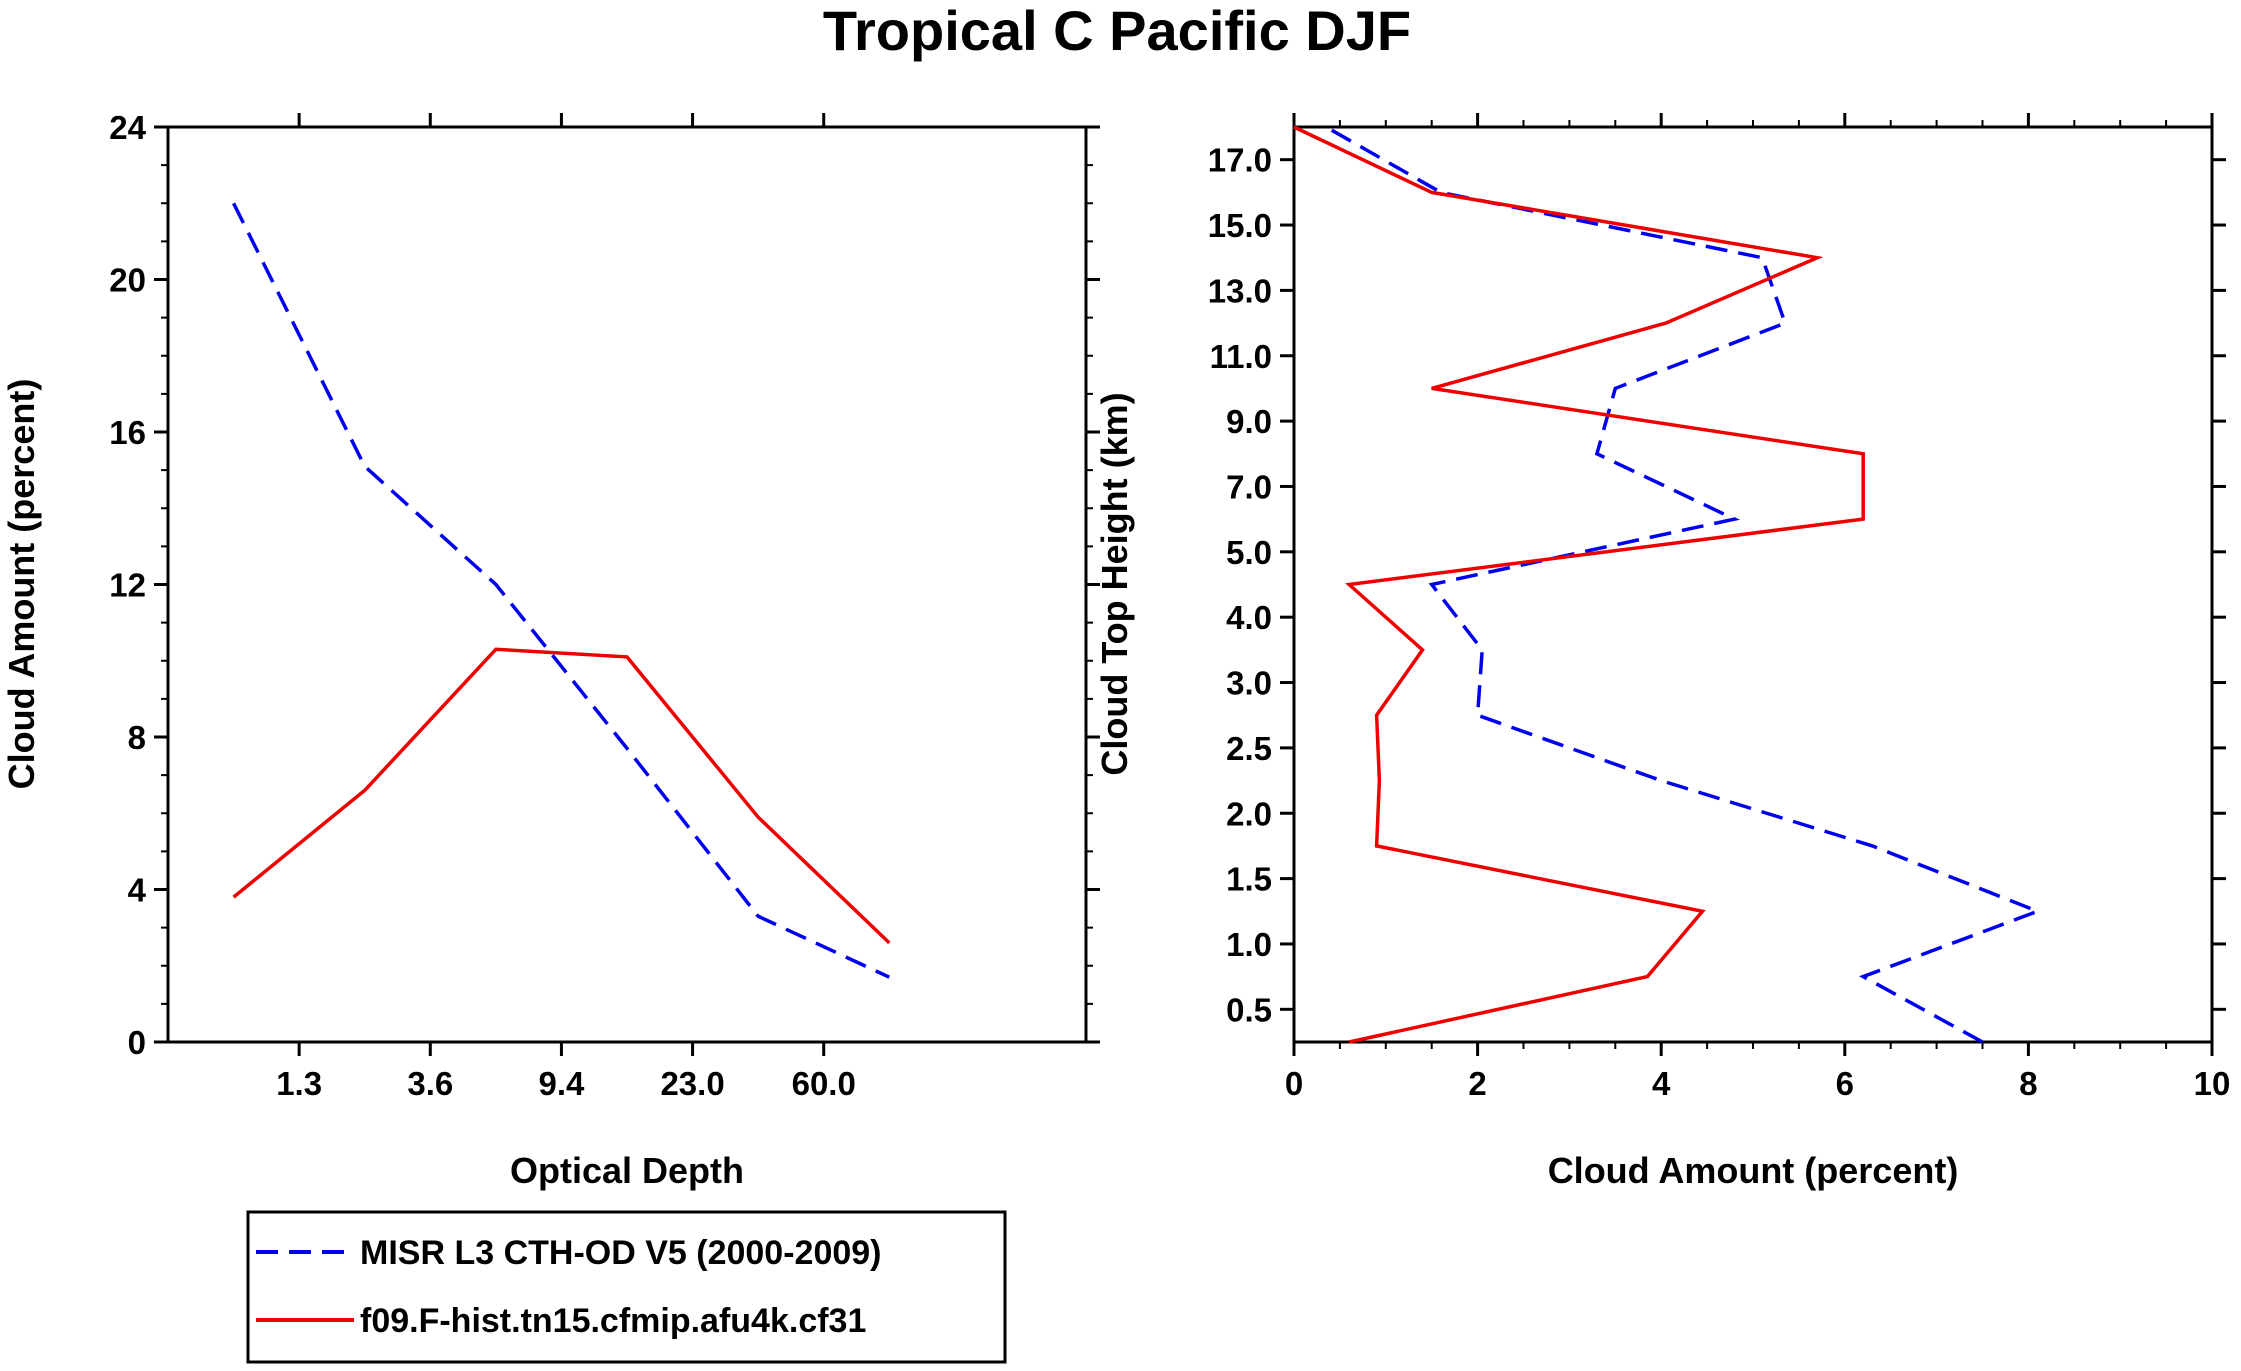  I want to click on right-y-tick-label: 15.0, so click(1240, 225).